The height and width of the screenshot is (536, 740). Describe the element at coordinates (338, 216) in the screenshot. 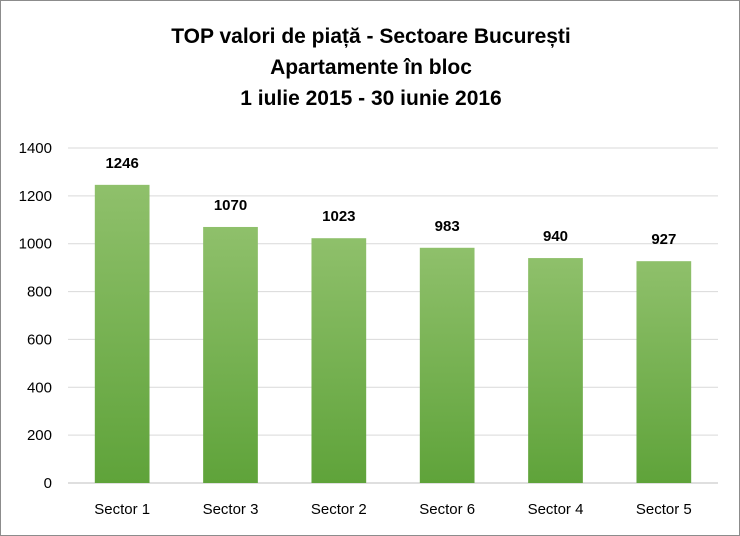

I see `data-label: 1023` at that location.